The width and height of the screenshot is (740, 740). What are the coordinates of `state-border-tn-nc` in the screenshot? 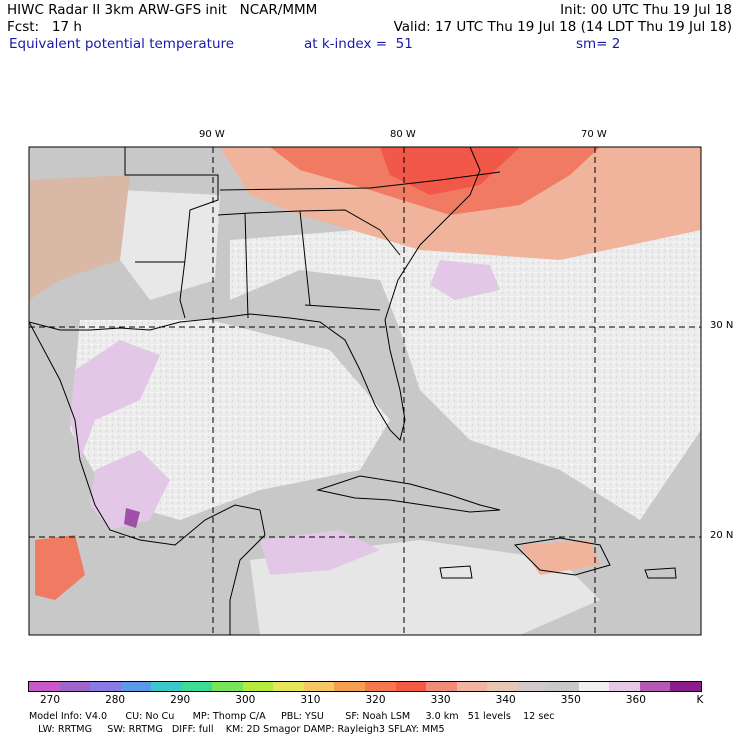 It's located at (360, 181).